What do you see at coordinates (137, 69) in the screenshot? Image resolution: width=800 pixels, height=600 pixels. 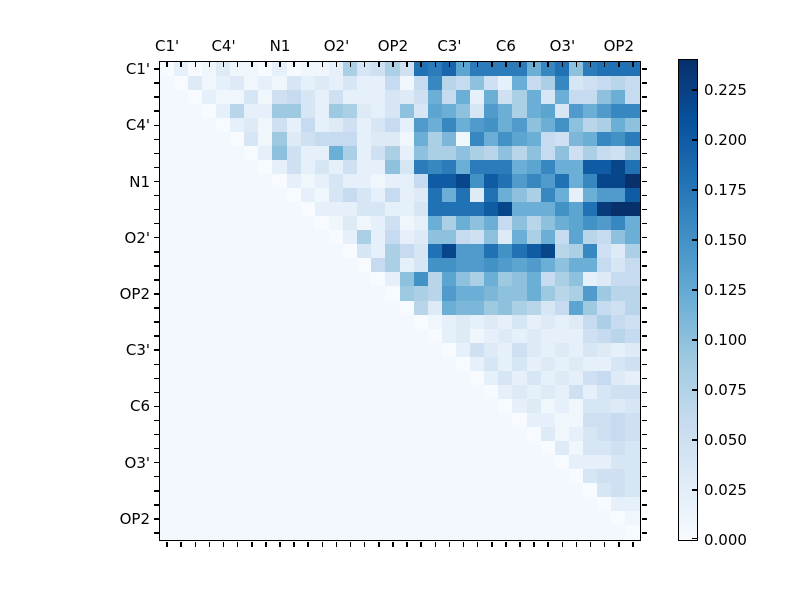 I see `y-axis-label: C1'` at bounding box center [137, 69].